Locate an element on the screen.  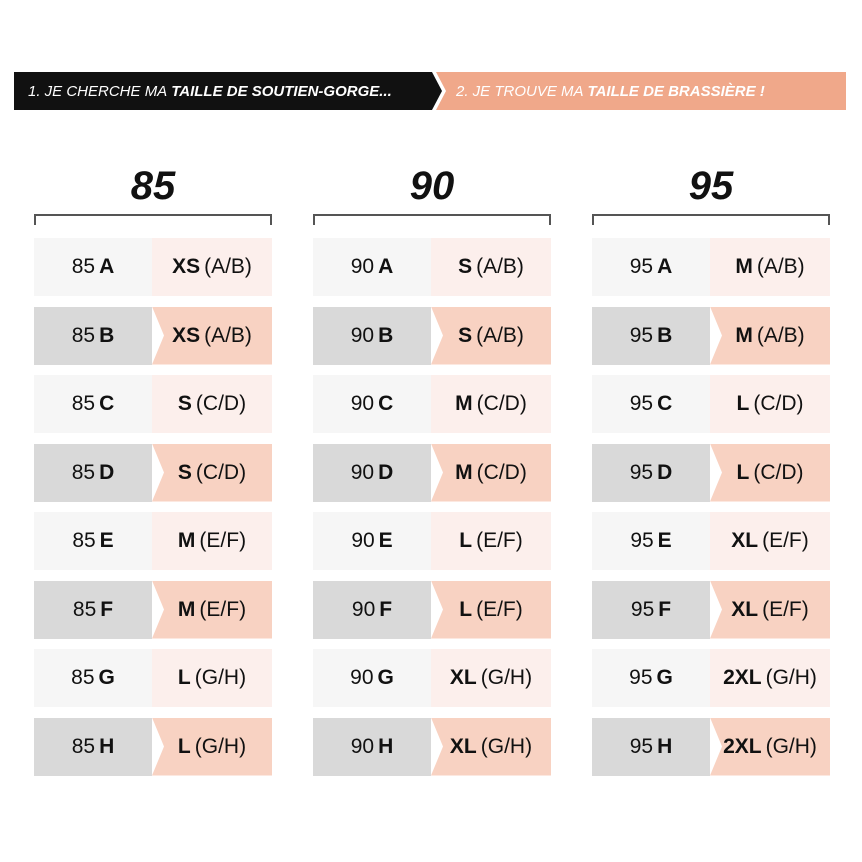
bra-size-cell: 90 D is located at coordinates (372, 472).